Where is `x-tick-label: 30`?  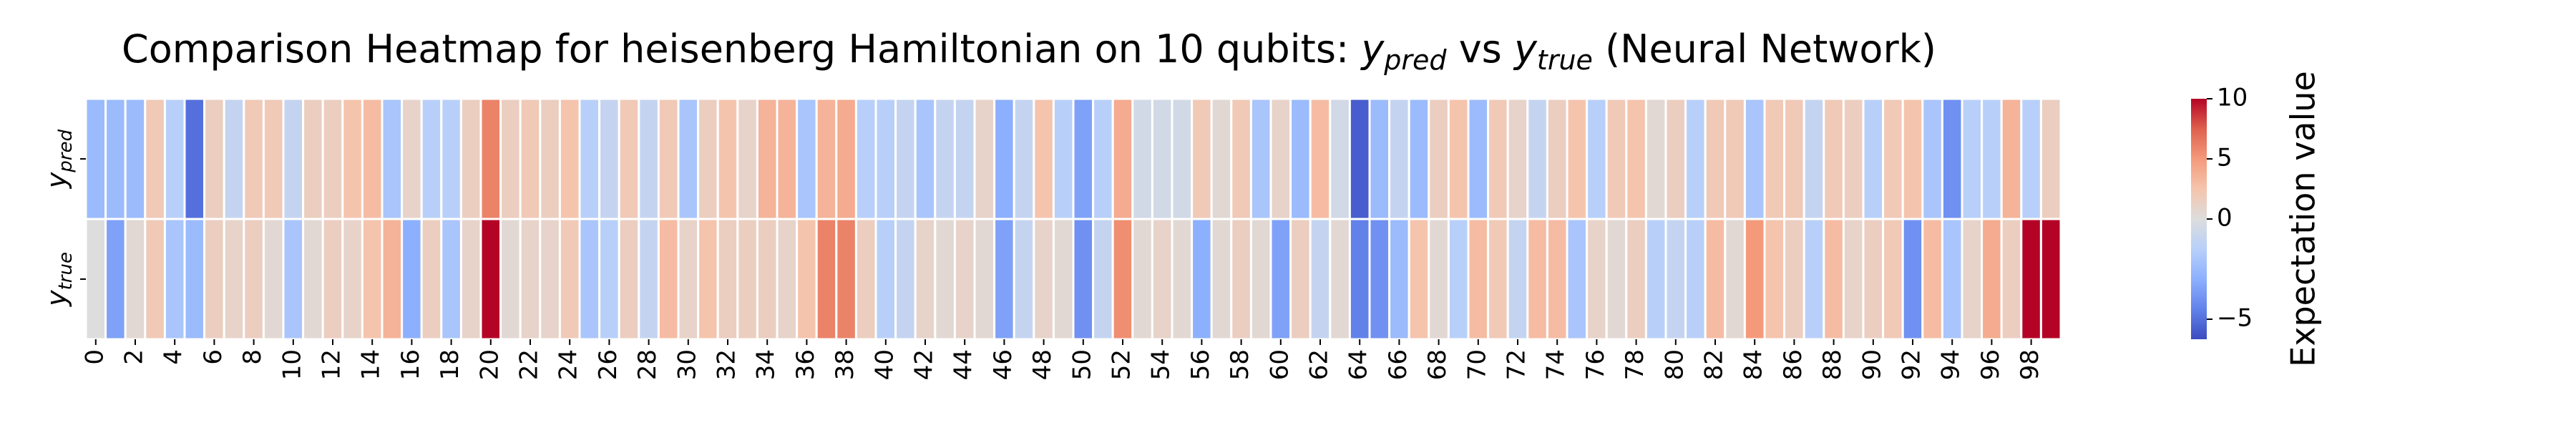
x-tick-label: 30 is located at coordinates (687, 364).